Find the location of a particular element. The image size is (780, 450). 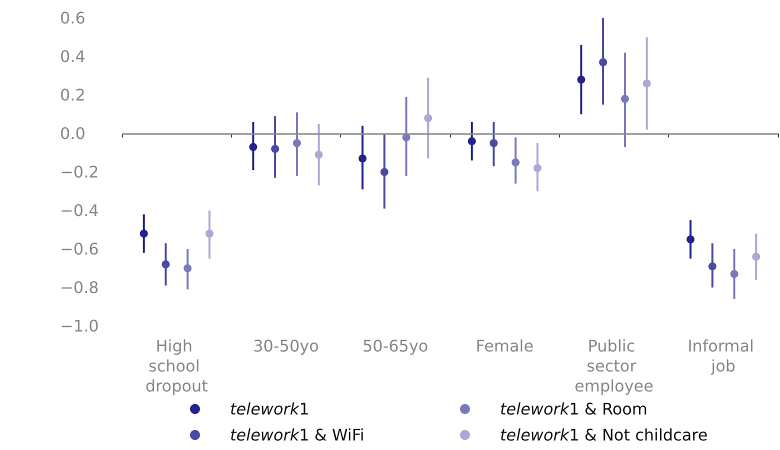

y-tick-label: 0.4 is located at coordinates (73, 56).